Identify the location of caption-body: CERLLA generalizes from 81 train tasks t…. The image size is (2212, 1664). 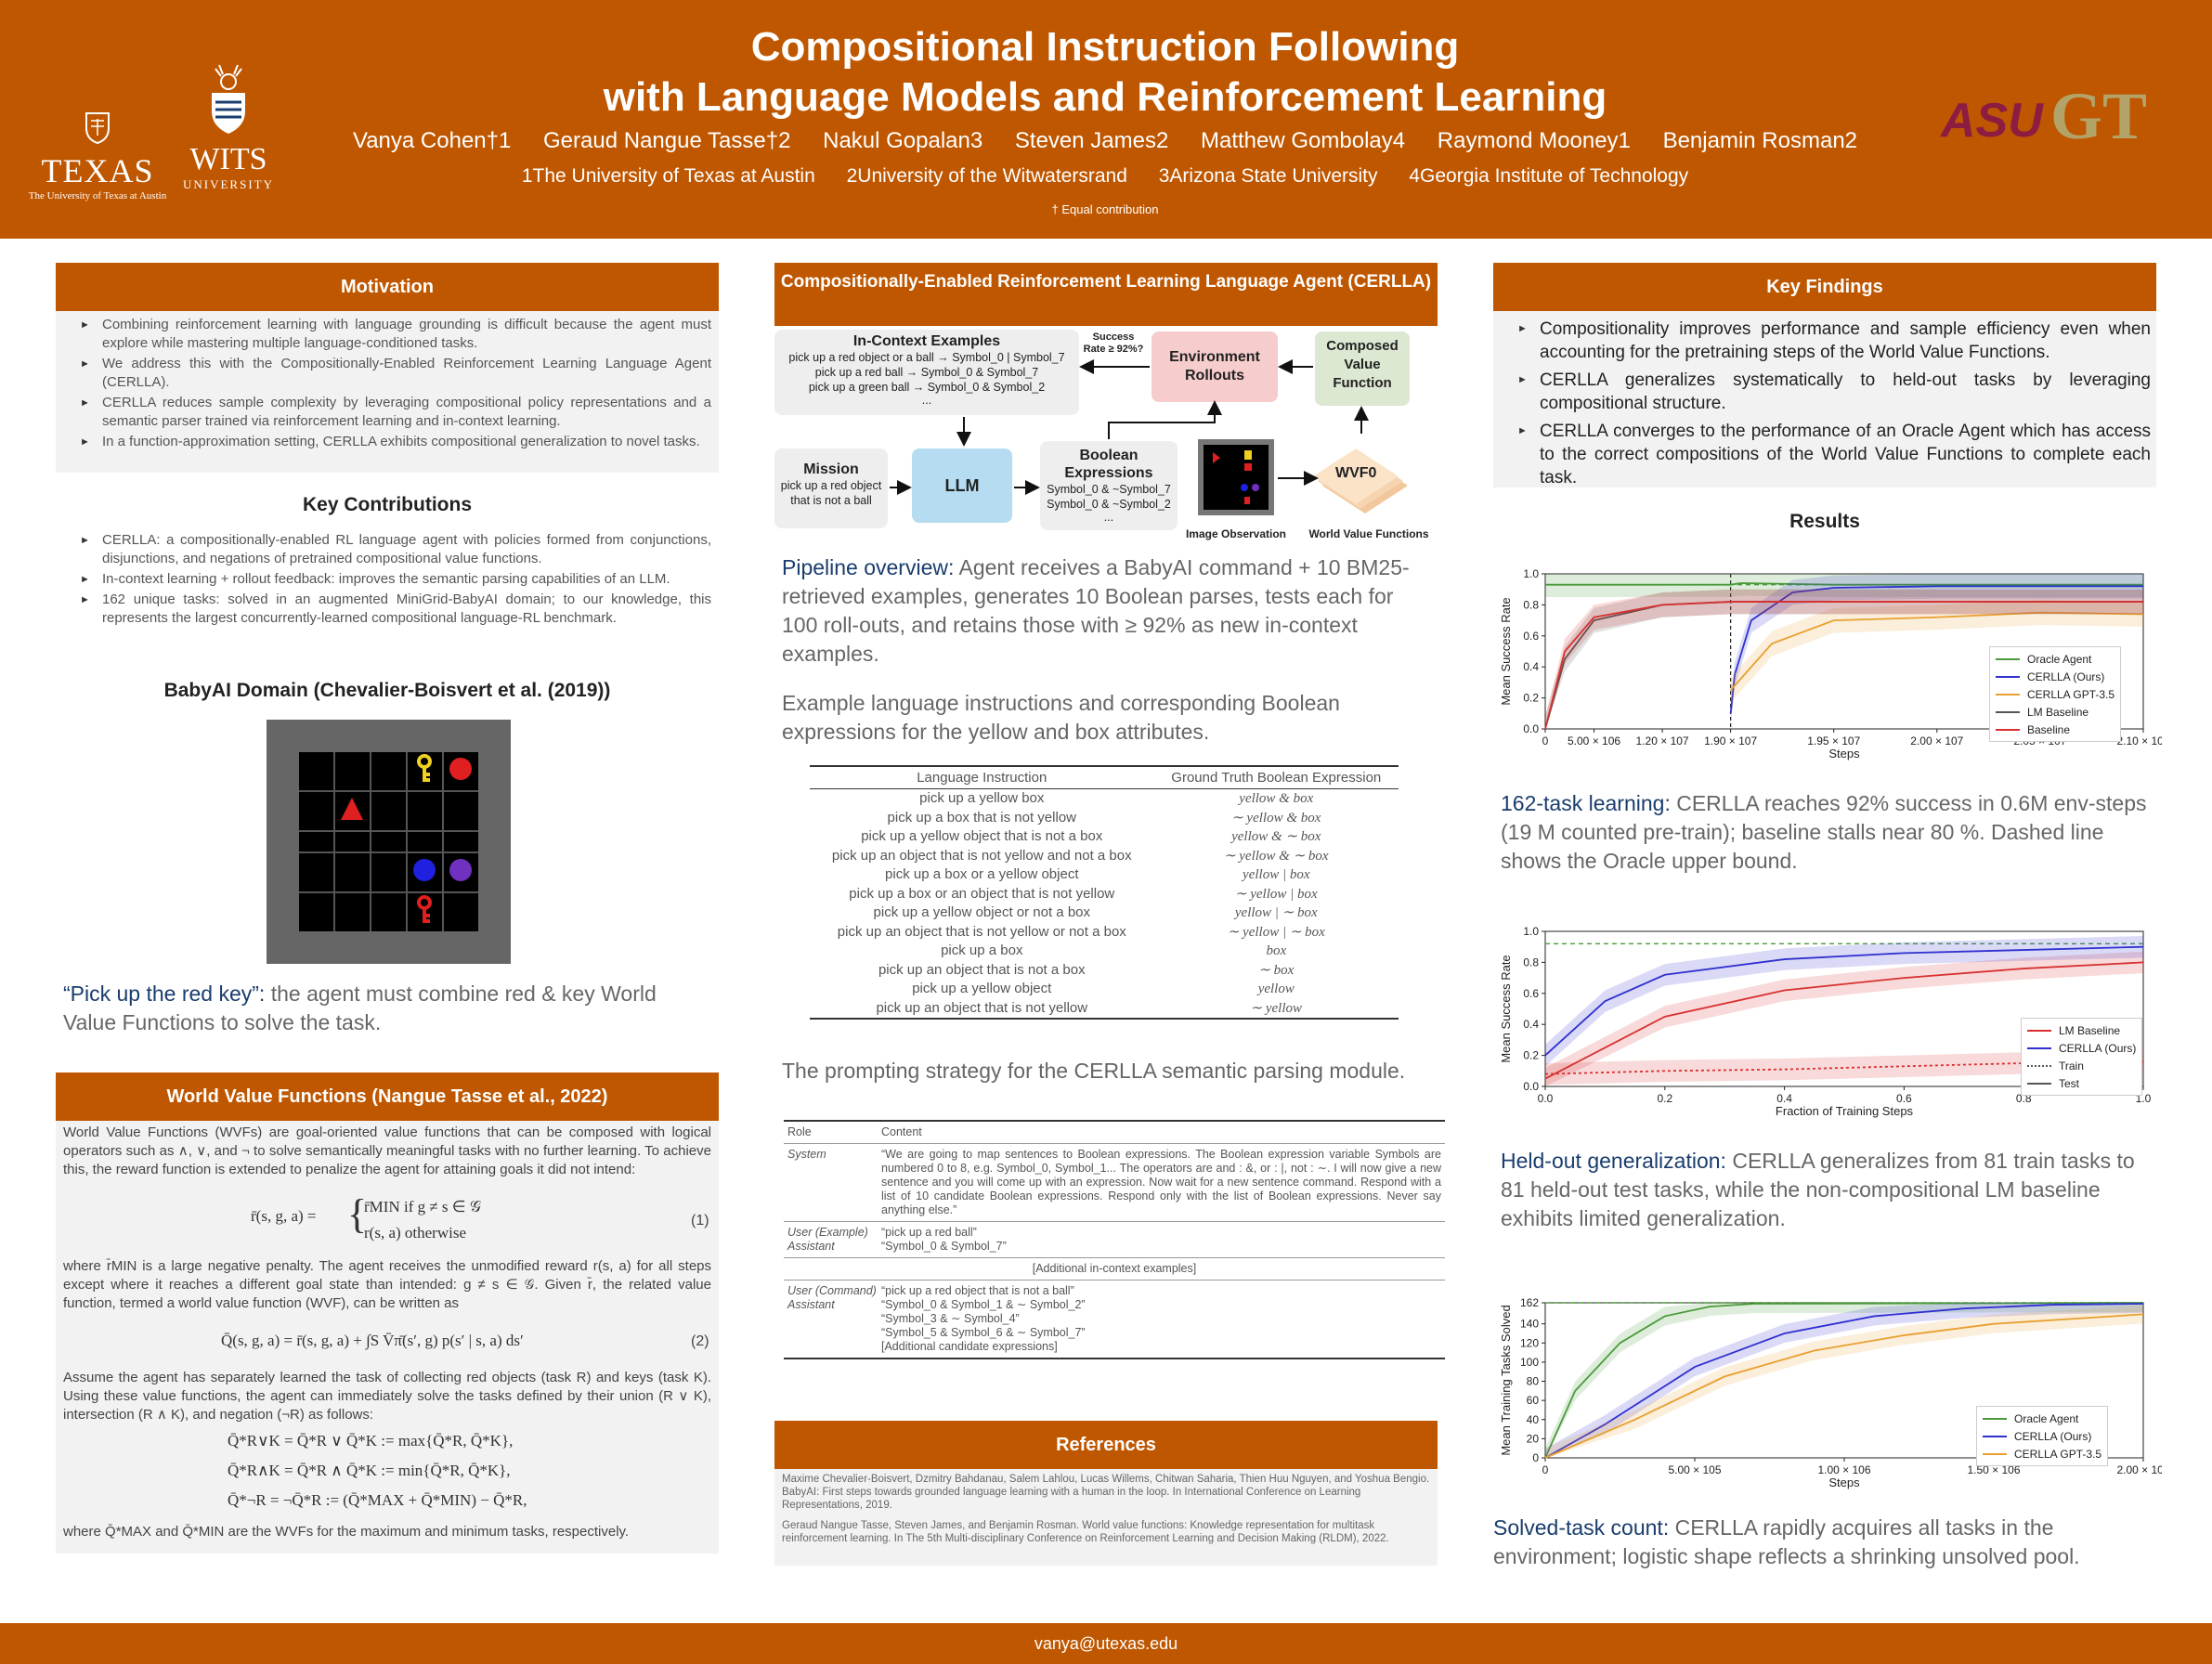
(1818, 1189).